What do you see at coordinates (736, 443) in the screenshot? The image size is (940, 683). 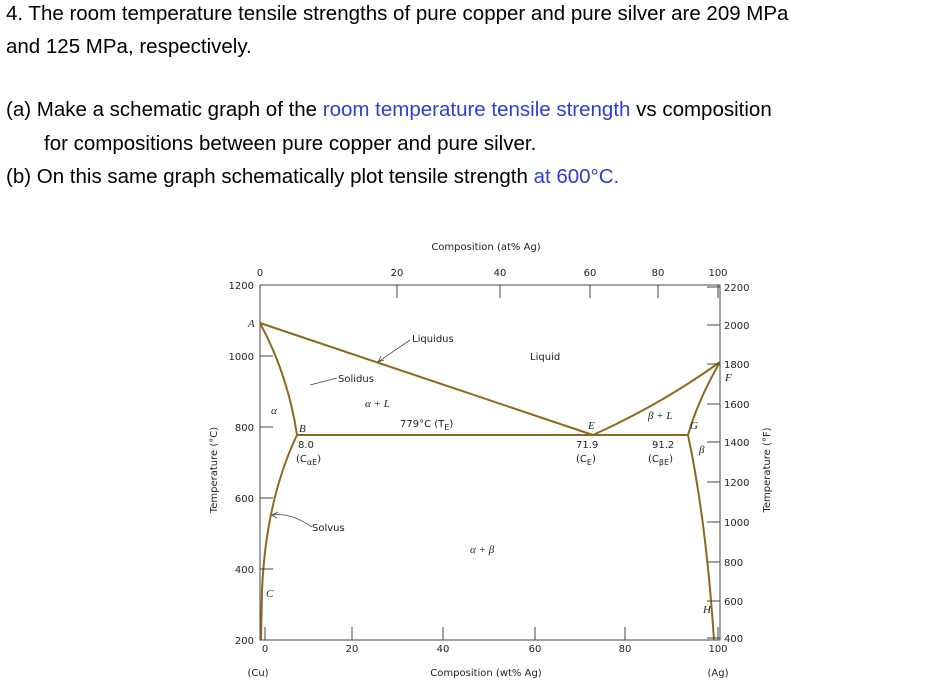 I see `right-tick-label: 1400` at bounding box center [736, 443].